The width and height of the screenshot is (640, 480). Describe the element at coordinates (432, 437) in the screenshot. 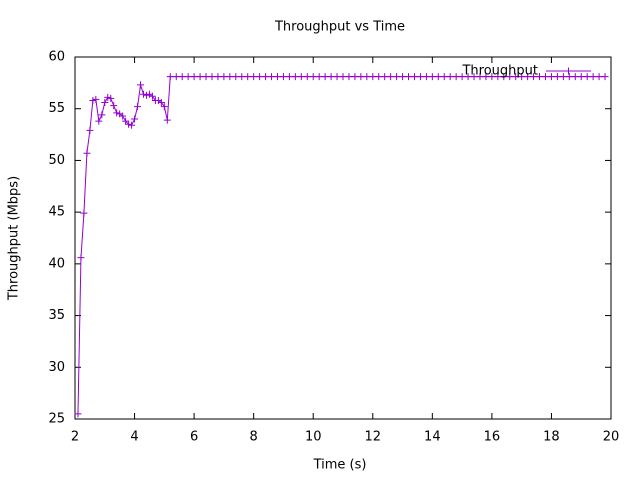

I see `x-tick-label: 14` at that location.